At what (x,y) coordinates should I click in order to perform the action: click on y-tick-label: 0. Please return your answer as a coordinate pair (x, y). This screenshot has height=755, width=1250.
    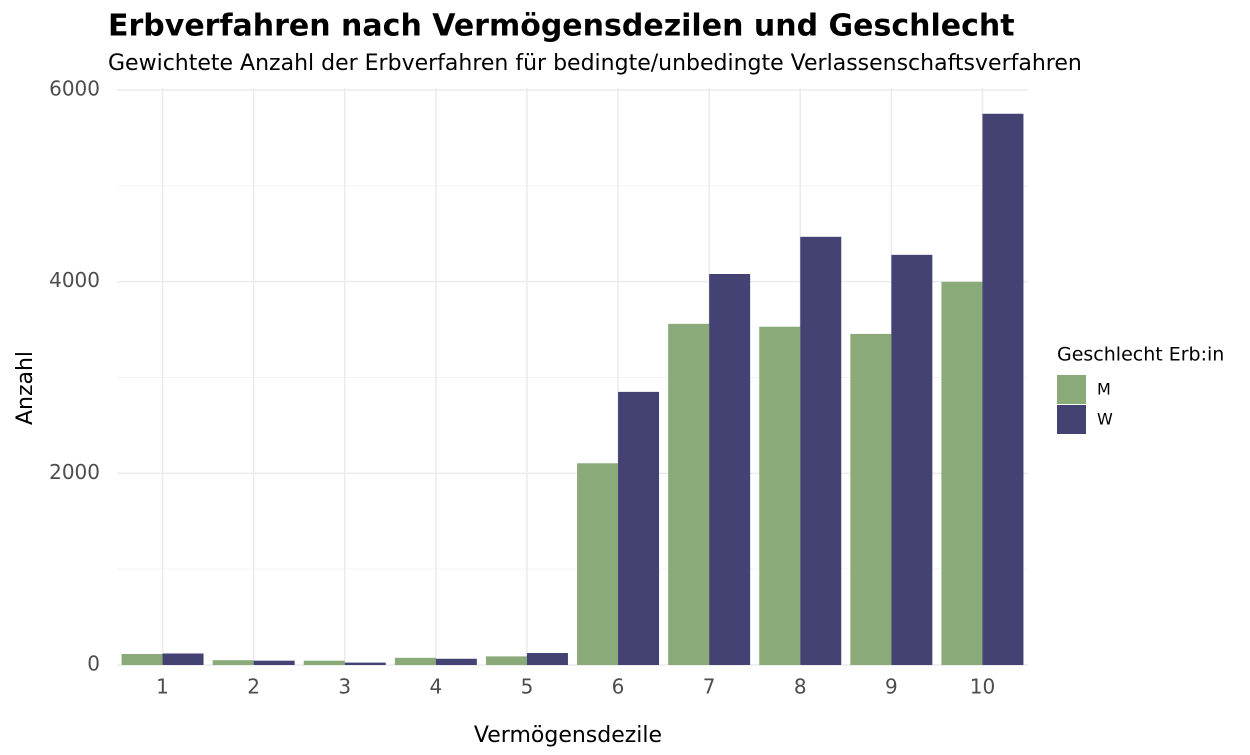
    Looking at the image, I should click on (93, 664).